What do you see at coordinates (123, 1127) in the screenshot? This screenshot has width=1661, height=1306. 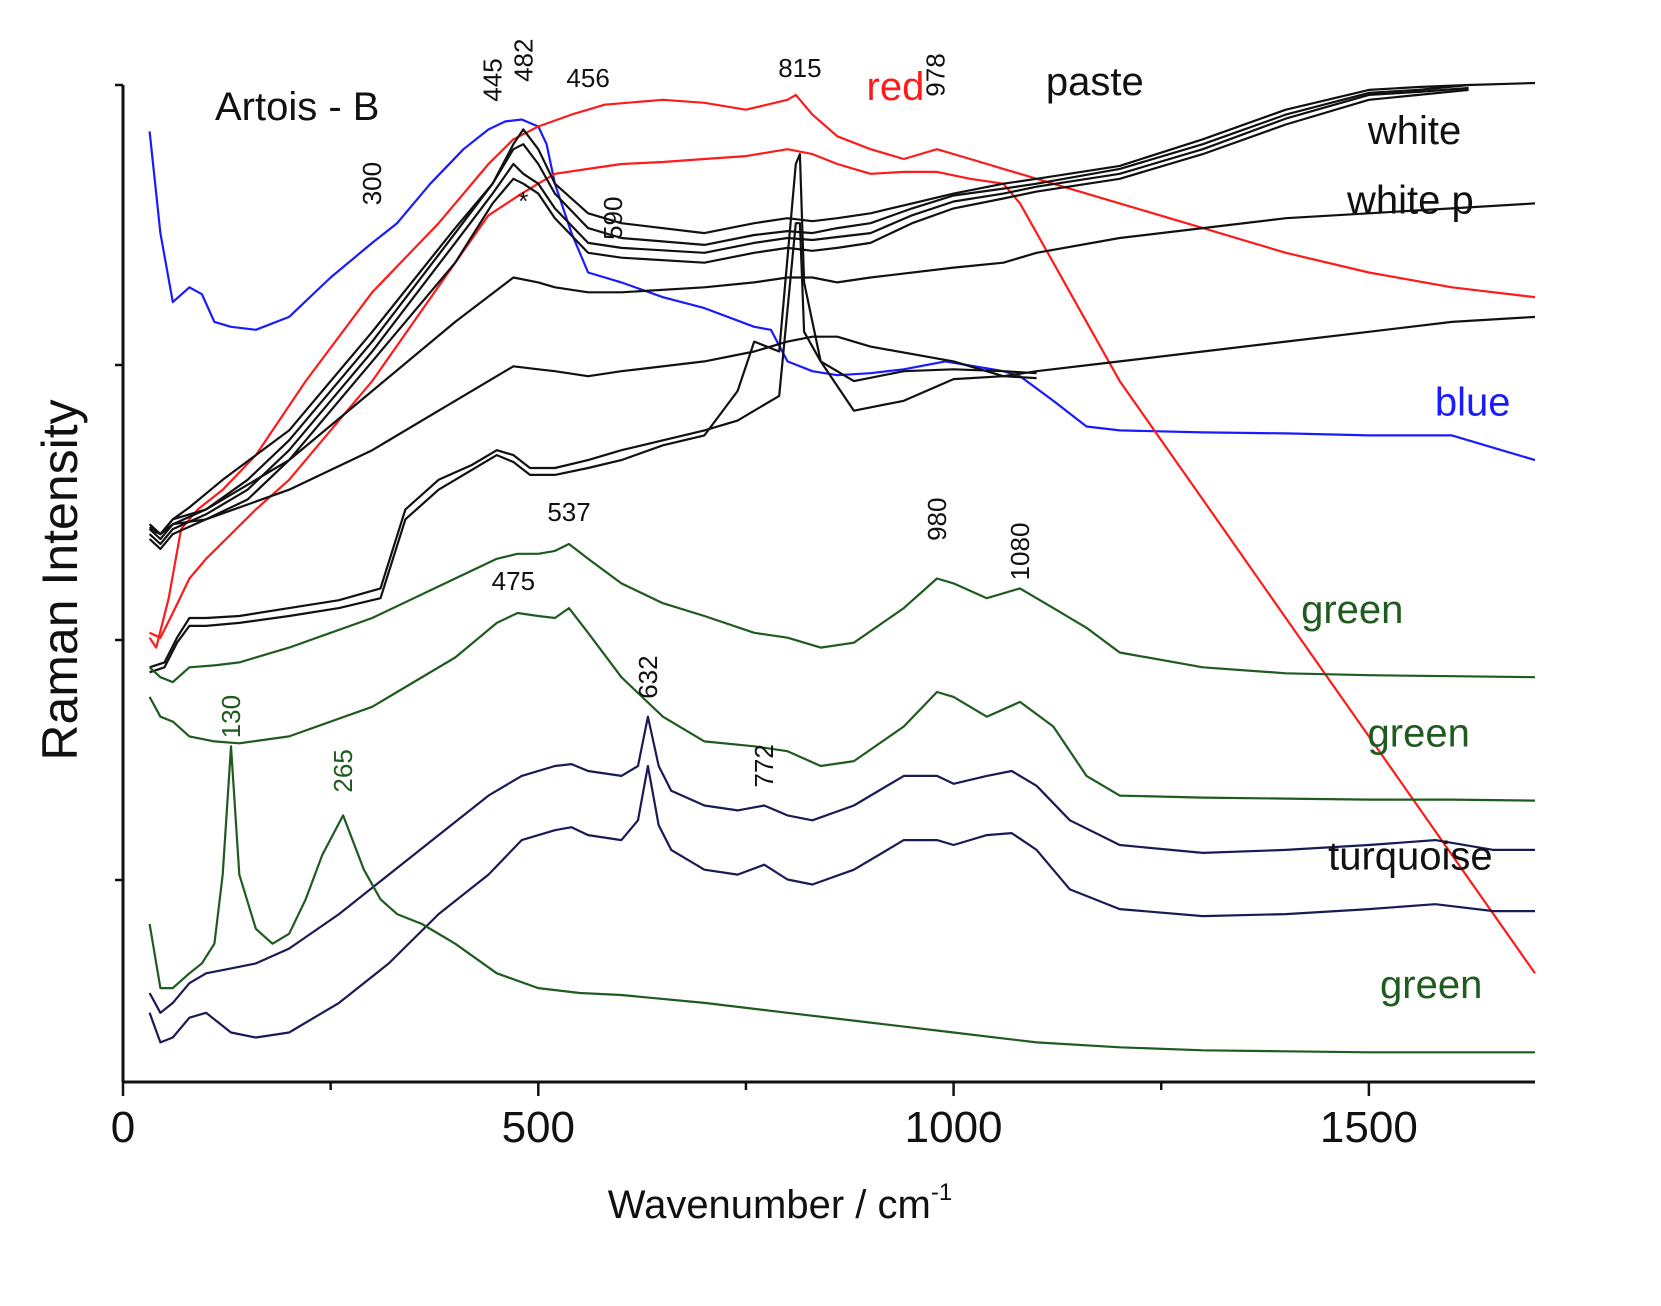 I see `x-tick-label: 0` at bounding box center [123, 1127].